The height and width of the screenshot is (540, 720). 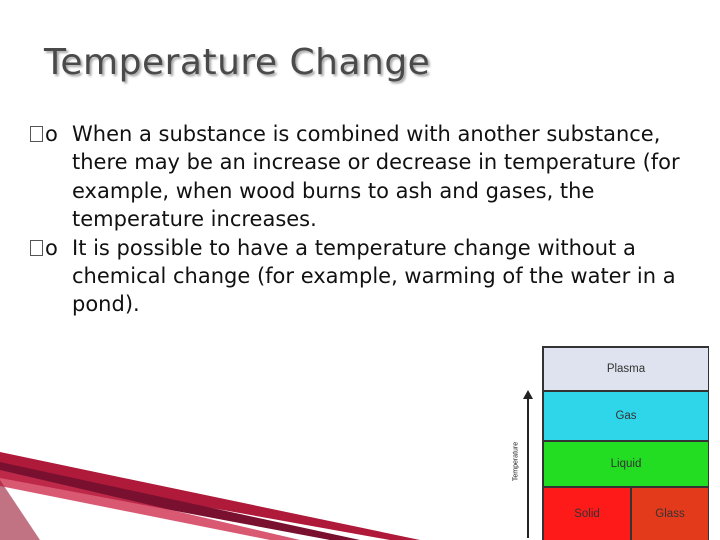 I want to click on phase-glass-label: Glass, so click(x=670, y=514).